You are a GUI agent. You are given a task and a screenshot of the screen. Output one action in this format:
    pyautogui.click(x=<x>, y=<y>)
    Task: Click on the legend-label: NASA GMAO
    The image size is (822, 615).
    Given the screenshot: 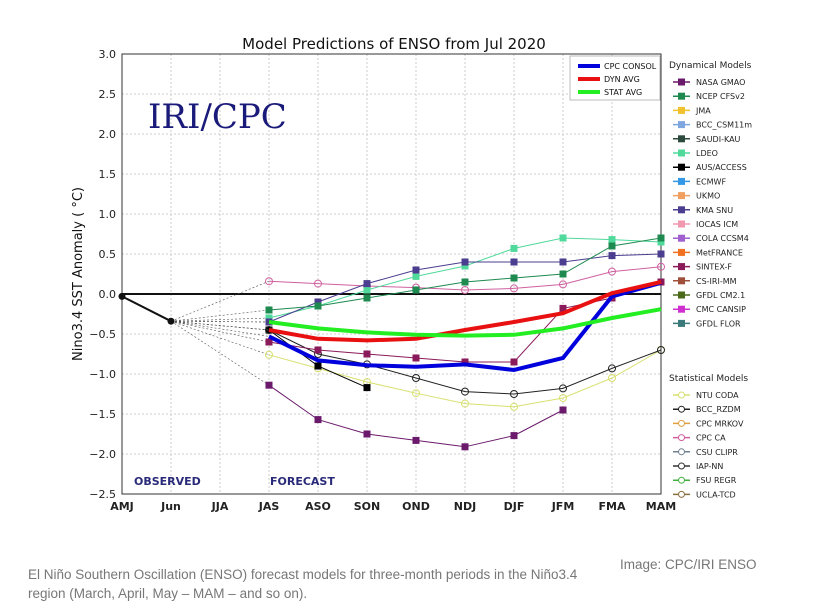 What is the action you would take?
    pyautogui.click(x=720, y=82)
    